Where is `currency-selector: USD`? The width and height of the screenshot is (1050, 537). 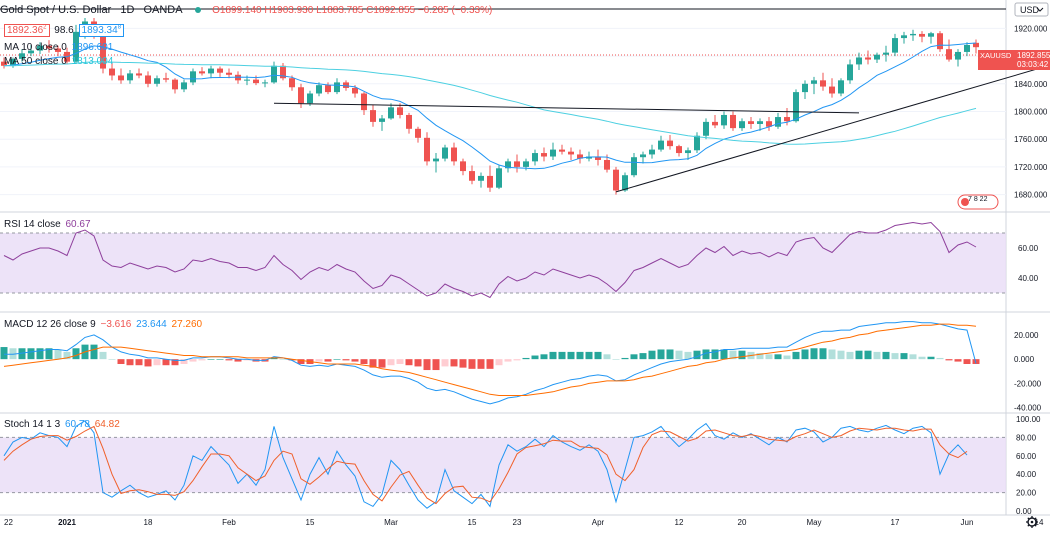 currency-selector: USD is located at coordinates (1031, 9).